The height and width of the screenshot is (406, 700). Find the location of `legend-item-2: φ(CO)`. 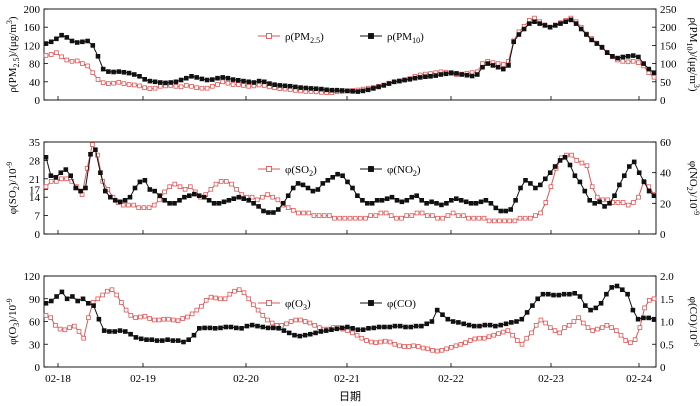

legend-item-2: φ(CO) is located at coordinates (388, 304).